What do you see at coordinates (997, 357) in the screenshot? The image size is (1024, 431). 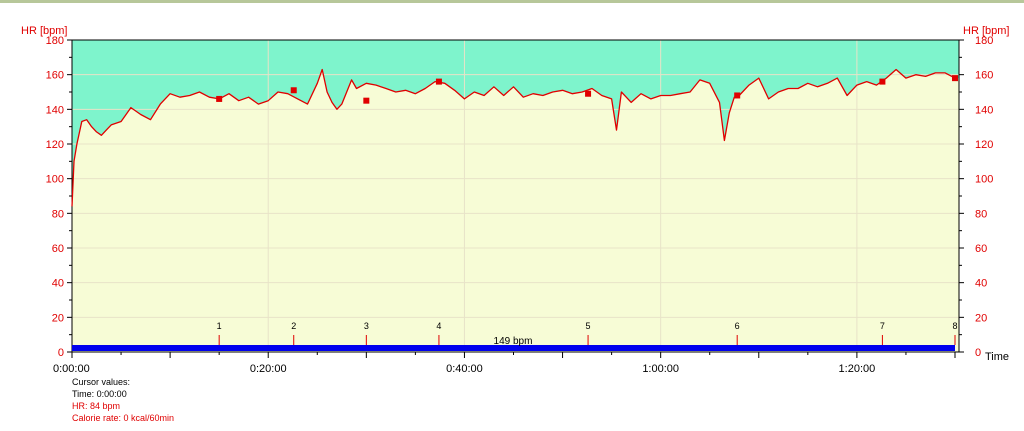 I see `x-axis-title: Time` at bounding box center [997, 357].